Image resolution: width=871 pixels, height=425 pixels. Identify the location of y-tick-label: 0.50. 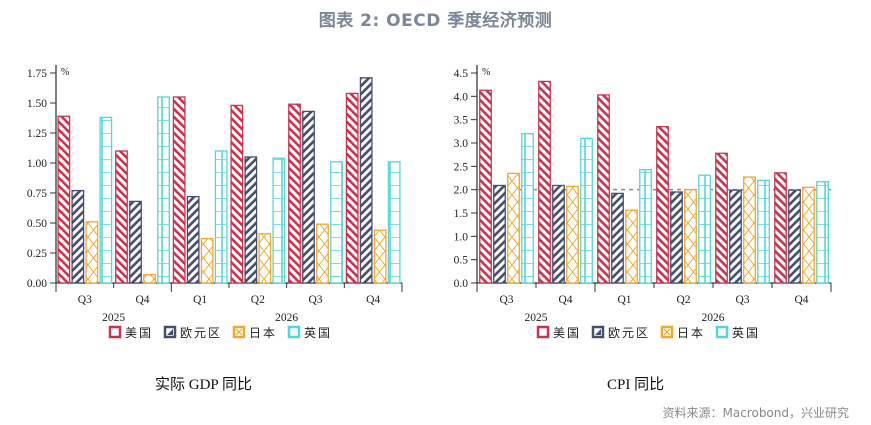
(37, 224).